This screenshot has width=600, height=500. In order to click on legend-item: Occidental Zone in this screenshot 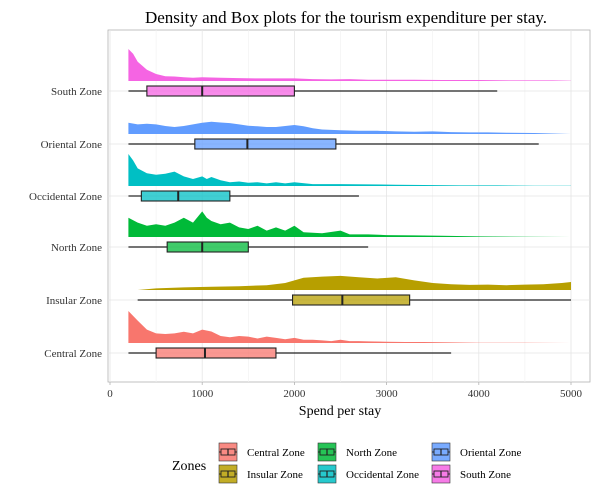, I will do `click(368, 474)`.